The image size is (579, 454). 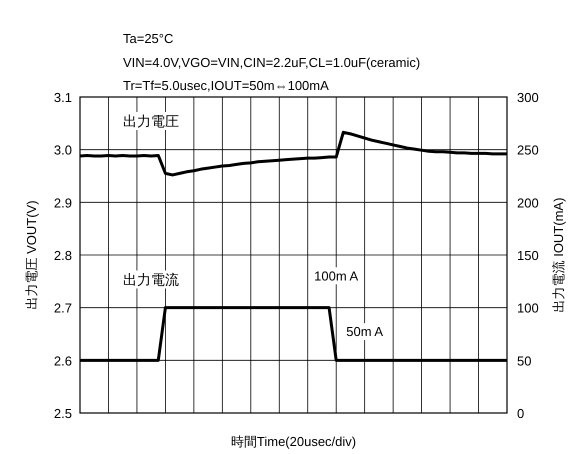 I want to click on y-tick-label: 2.7, so click(x=63, y=308).